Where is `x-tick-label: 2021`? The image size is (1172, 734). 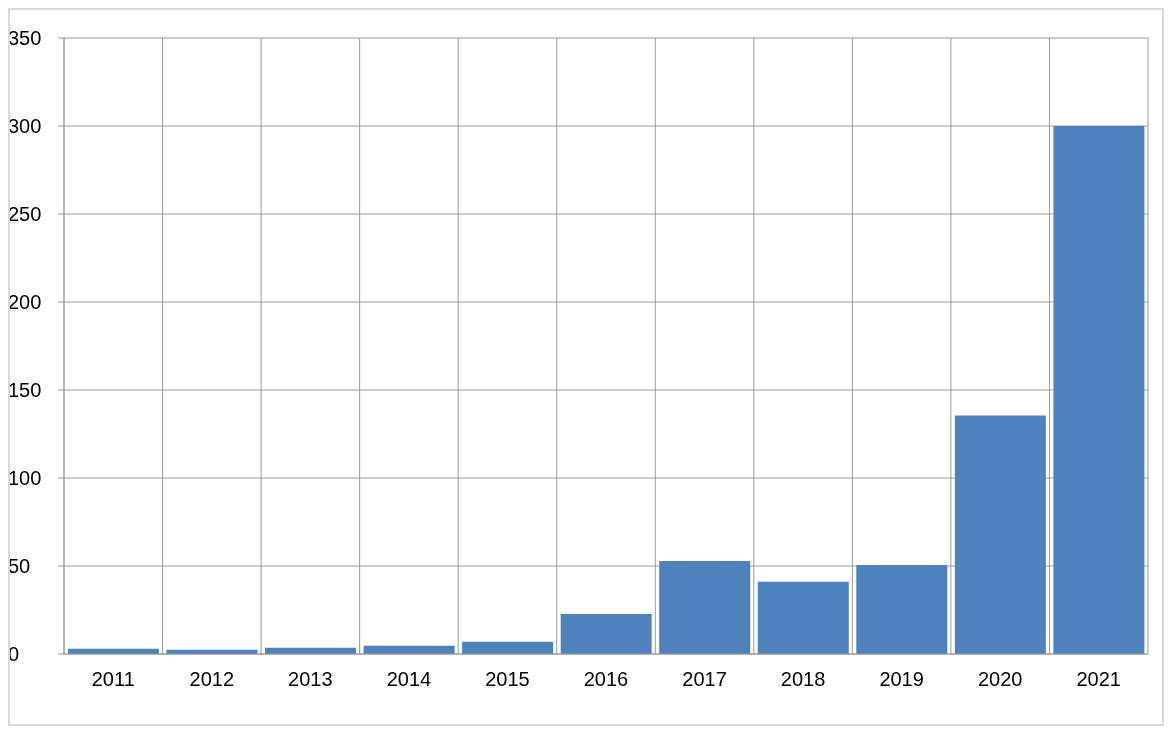 x-tick-label: 2021 is located at coordinates (1098, 679).